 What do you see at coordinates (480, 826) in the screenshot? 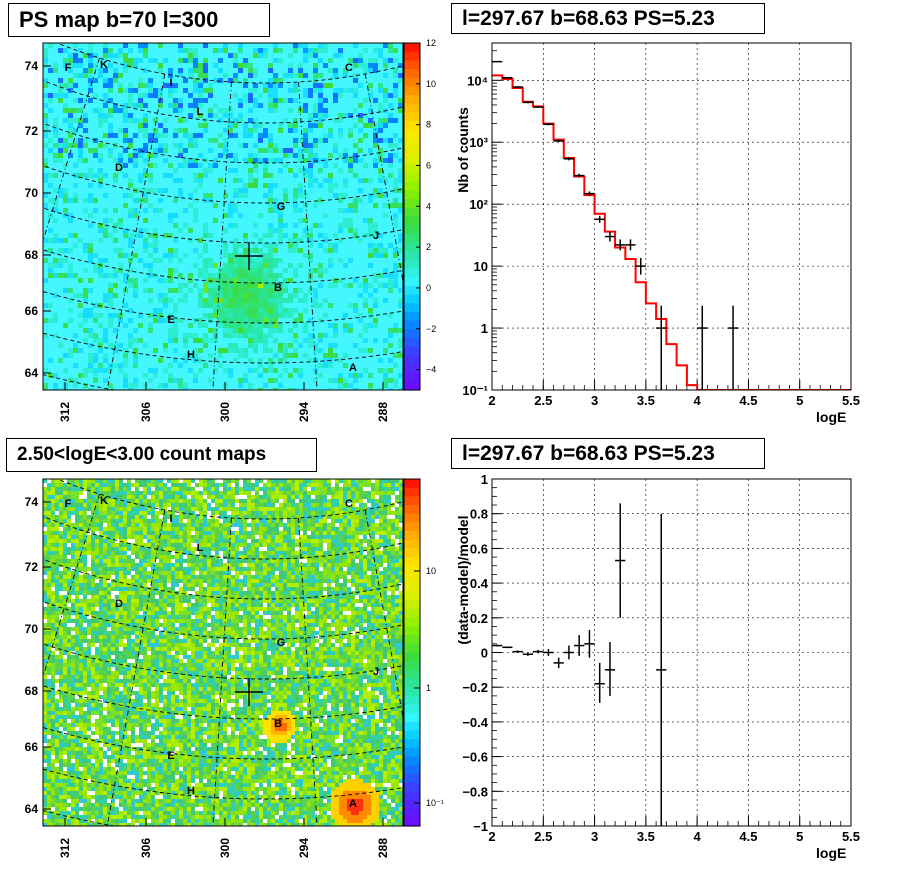
I see `residuals-y-tick-label: −1` at bounding box center [480, 826].